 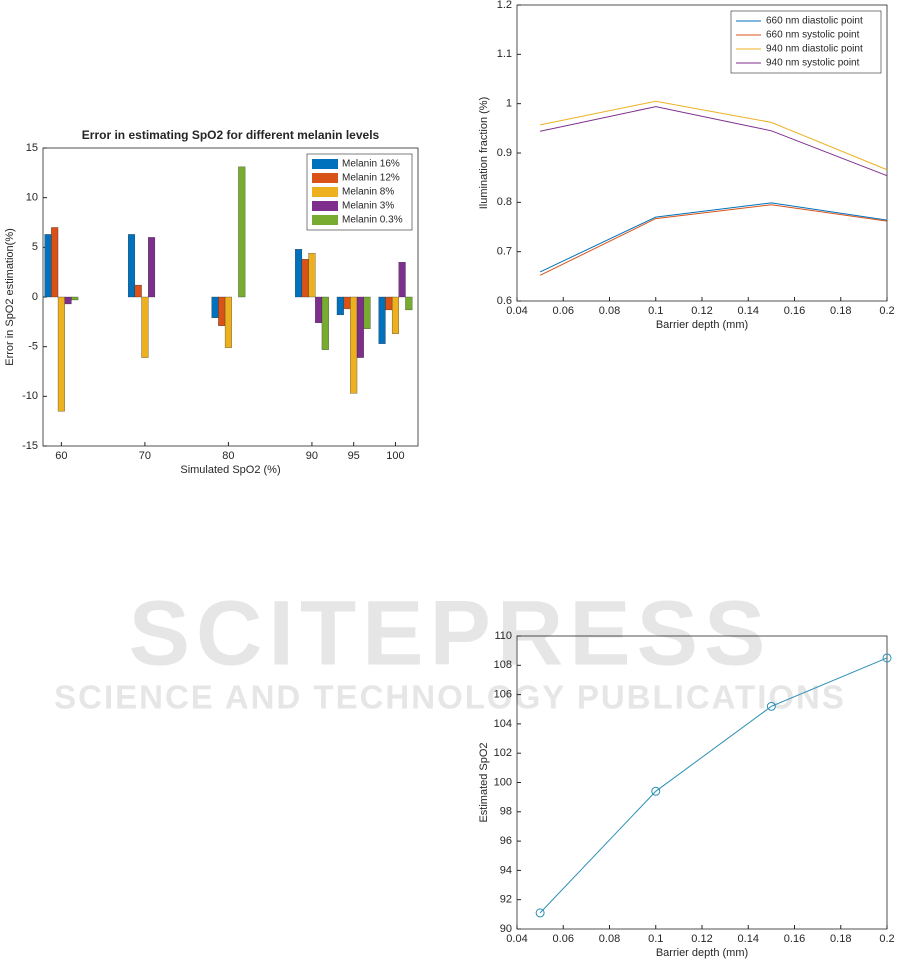 What do you see at coordinates (450, 697) in the screenshot?
I see `watermark-subtitle: SCIENCE AND TECHNOLOGY PUBLICATIONS` at bounding box center [450, 697].